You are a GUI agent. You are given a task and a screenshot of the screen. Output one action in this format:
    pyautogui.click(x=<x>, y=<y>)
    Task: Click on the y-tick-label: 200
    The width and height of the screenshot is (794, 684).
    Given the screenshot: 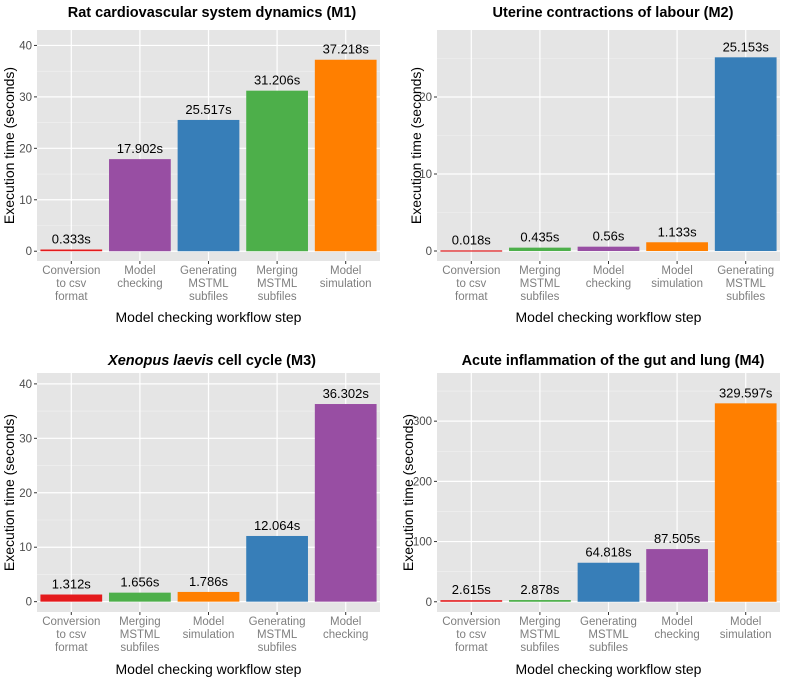 What is the action you would take?
    pyautogui.click(x=422, y=482)
    